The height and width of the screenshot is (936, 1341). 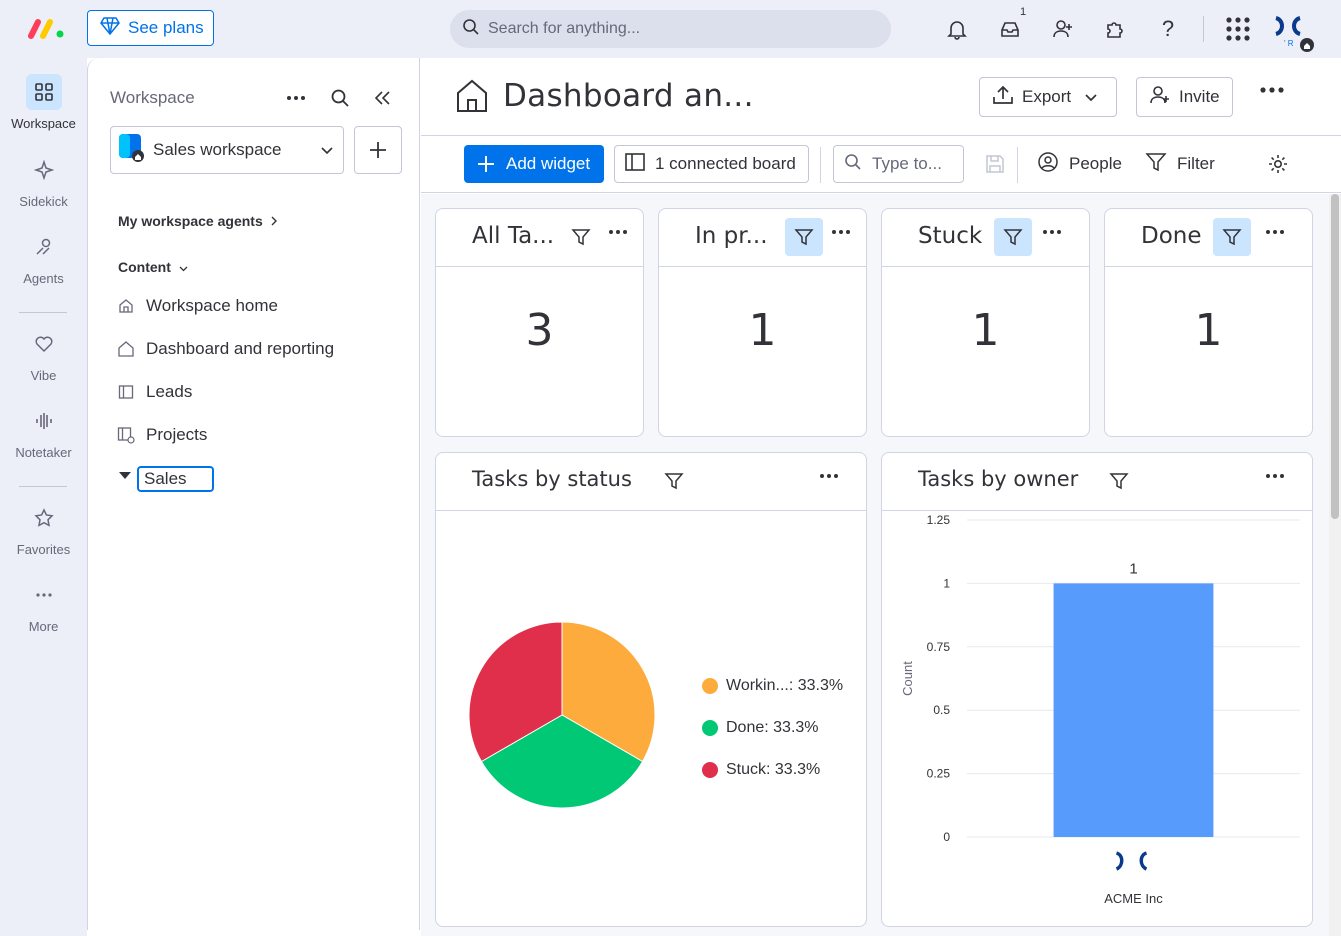 What do you see at coordinates (1115, 29) in the screenshot?
I see `puzzle-icon` at bounding box center [1115, 29].